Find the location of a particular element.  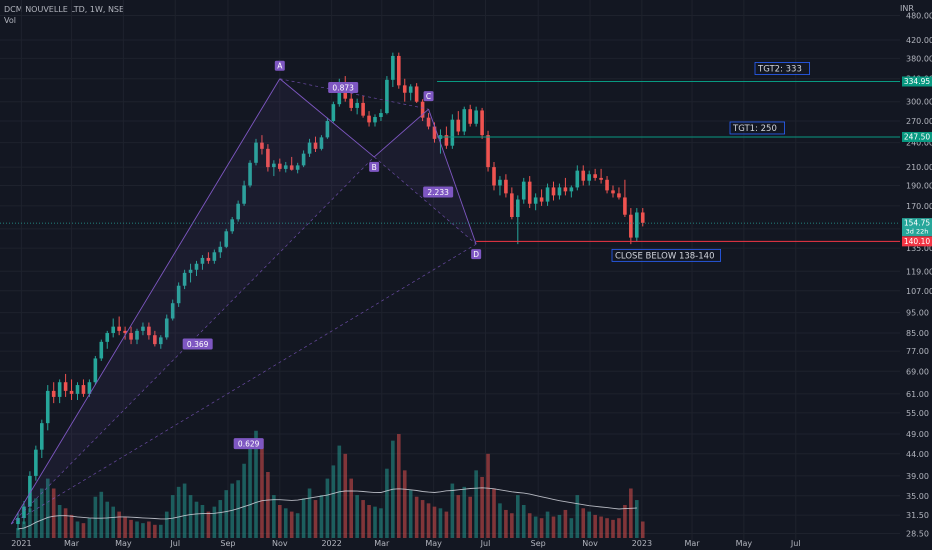

pattern-leg is located at coordinates (401, 133).